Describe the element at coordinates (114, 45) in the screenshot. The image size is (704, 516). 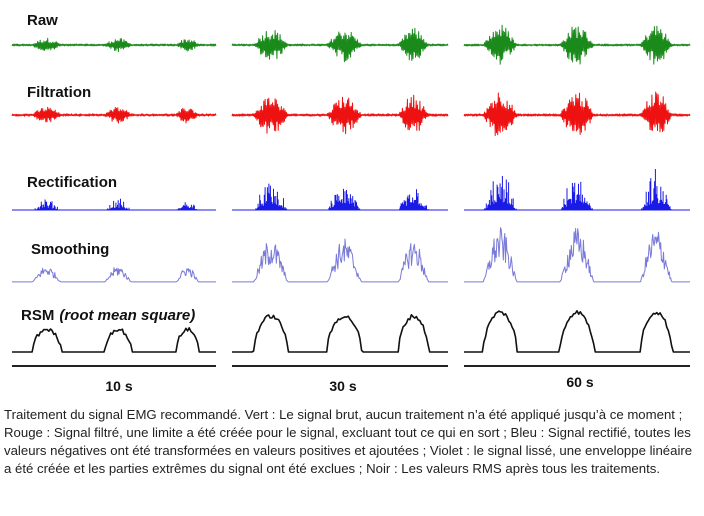
I see `trace-raw-10s` at that location.